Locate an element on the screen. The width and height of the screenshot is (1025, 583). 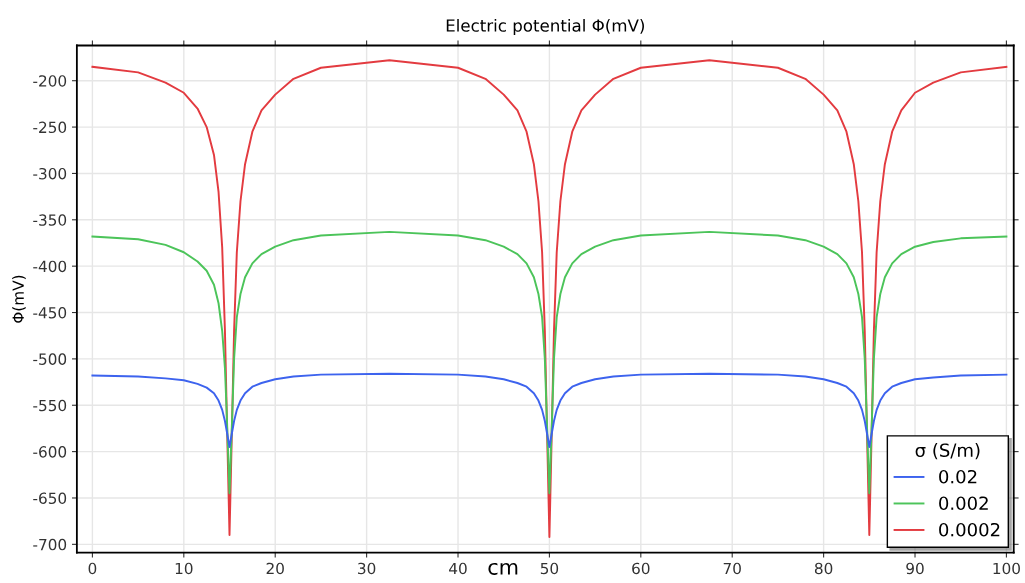
x-tick-label: 0 is located at coordinates (92, 568).